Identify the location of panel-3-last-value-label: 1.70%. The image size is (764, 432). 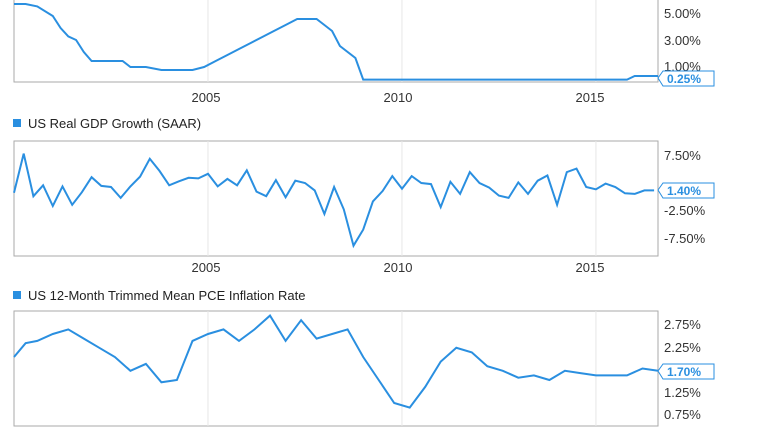
(684, 372).